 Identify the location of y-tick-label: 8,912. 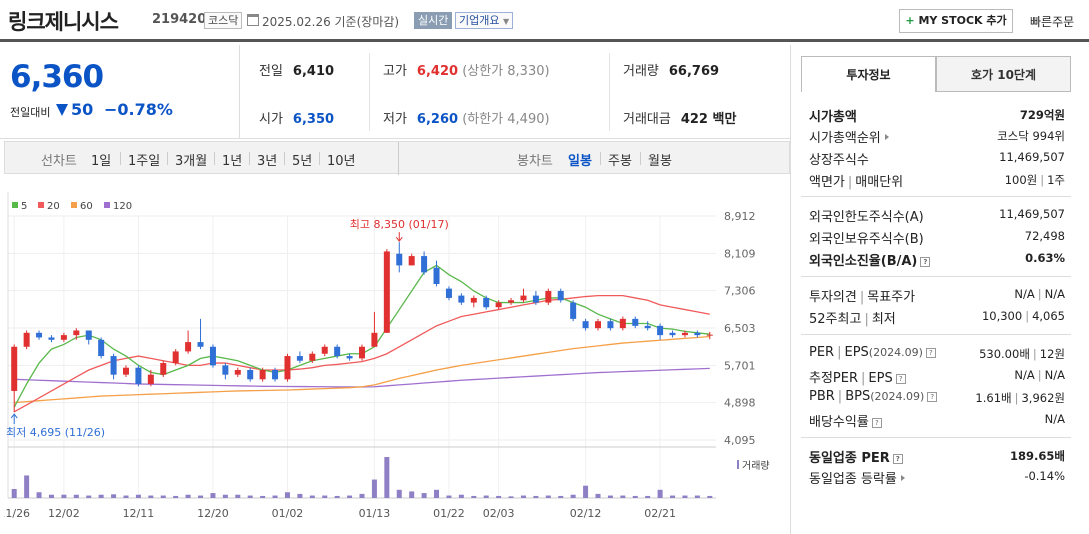
(740, 216).